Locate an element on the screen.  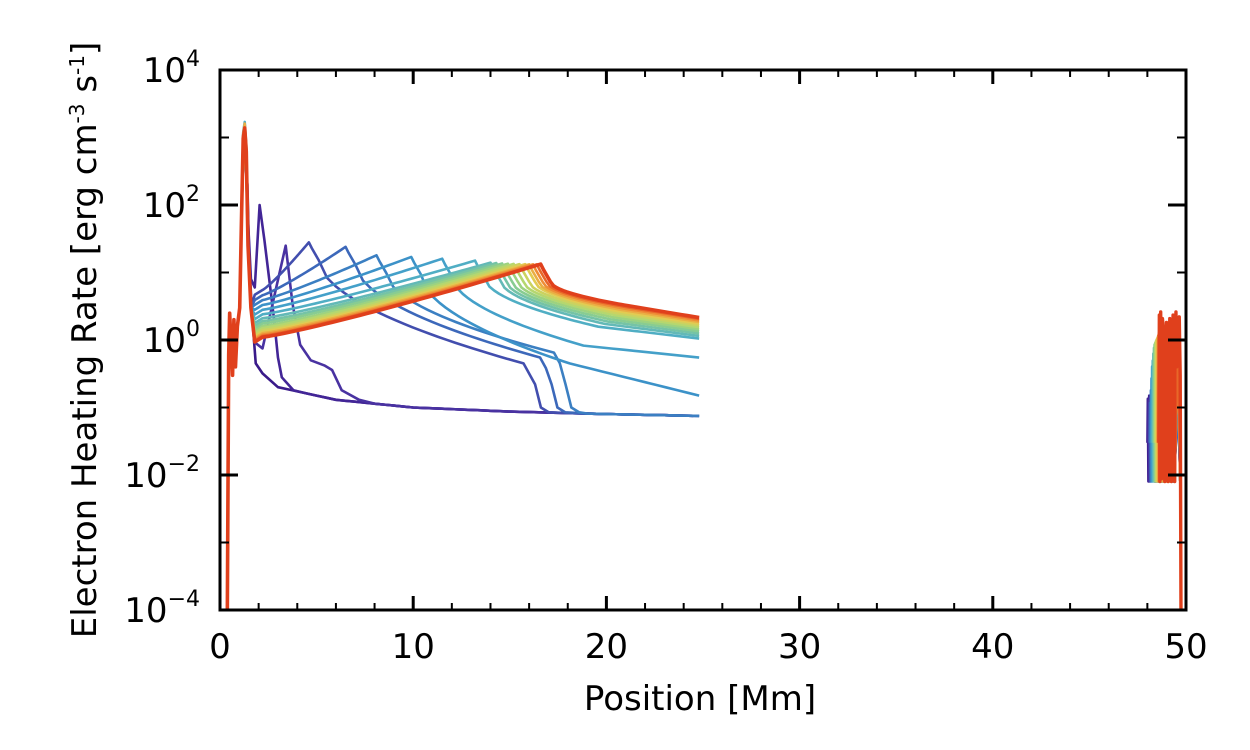
y-tick-label: 10⁻⁴ is located at coordinates (162, 609).